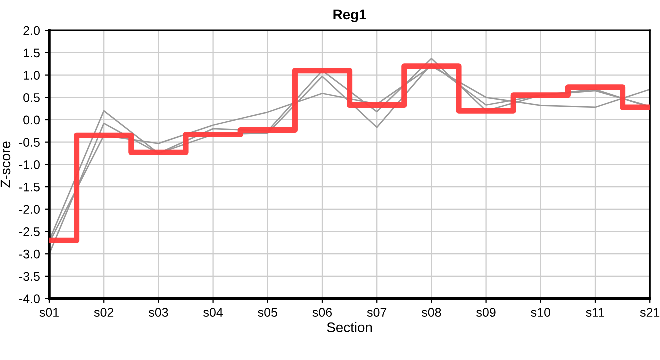  Describe the element at coordinates (322, 313) in the screenshot. I see `x-tick-label: s06` at that location.